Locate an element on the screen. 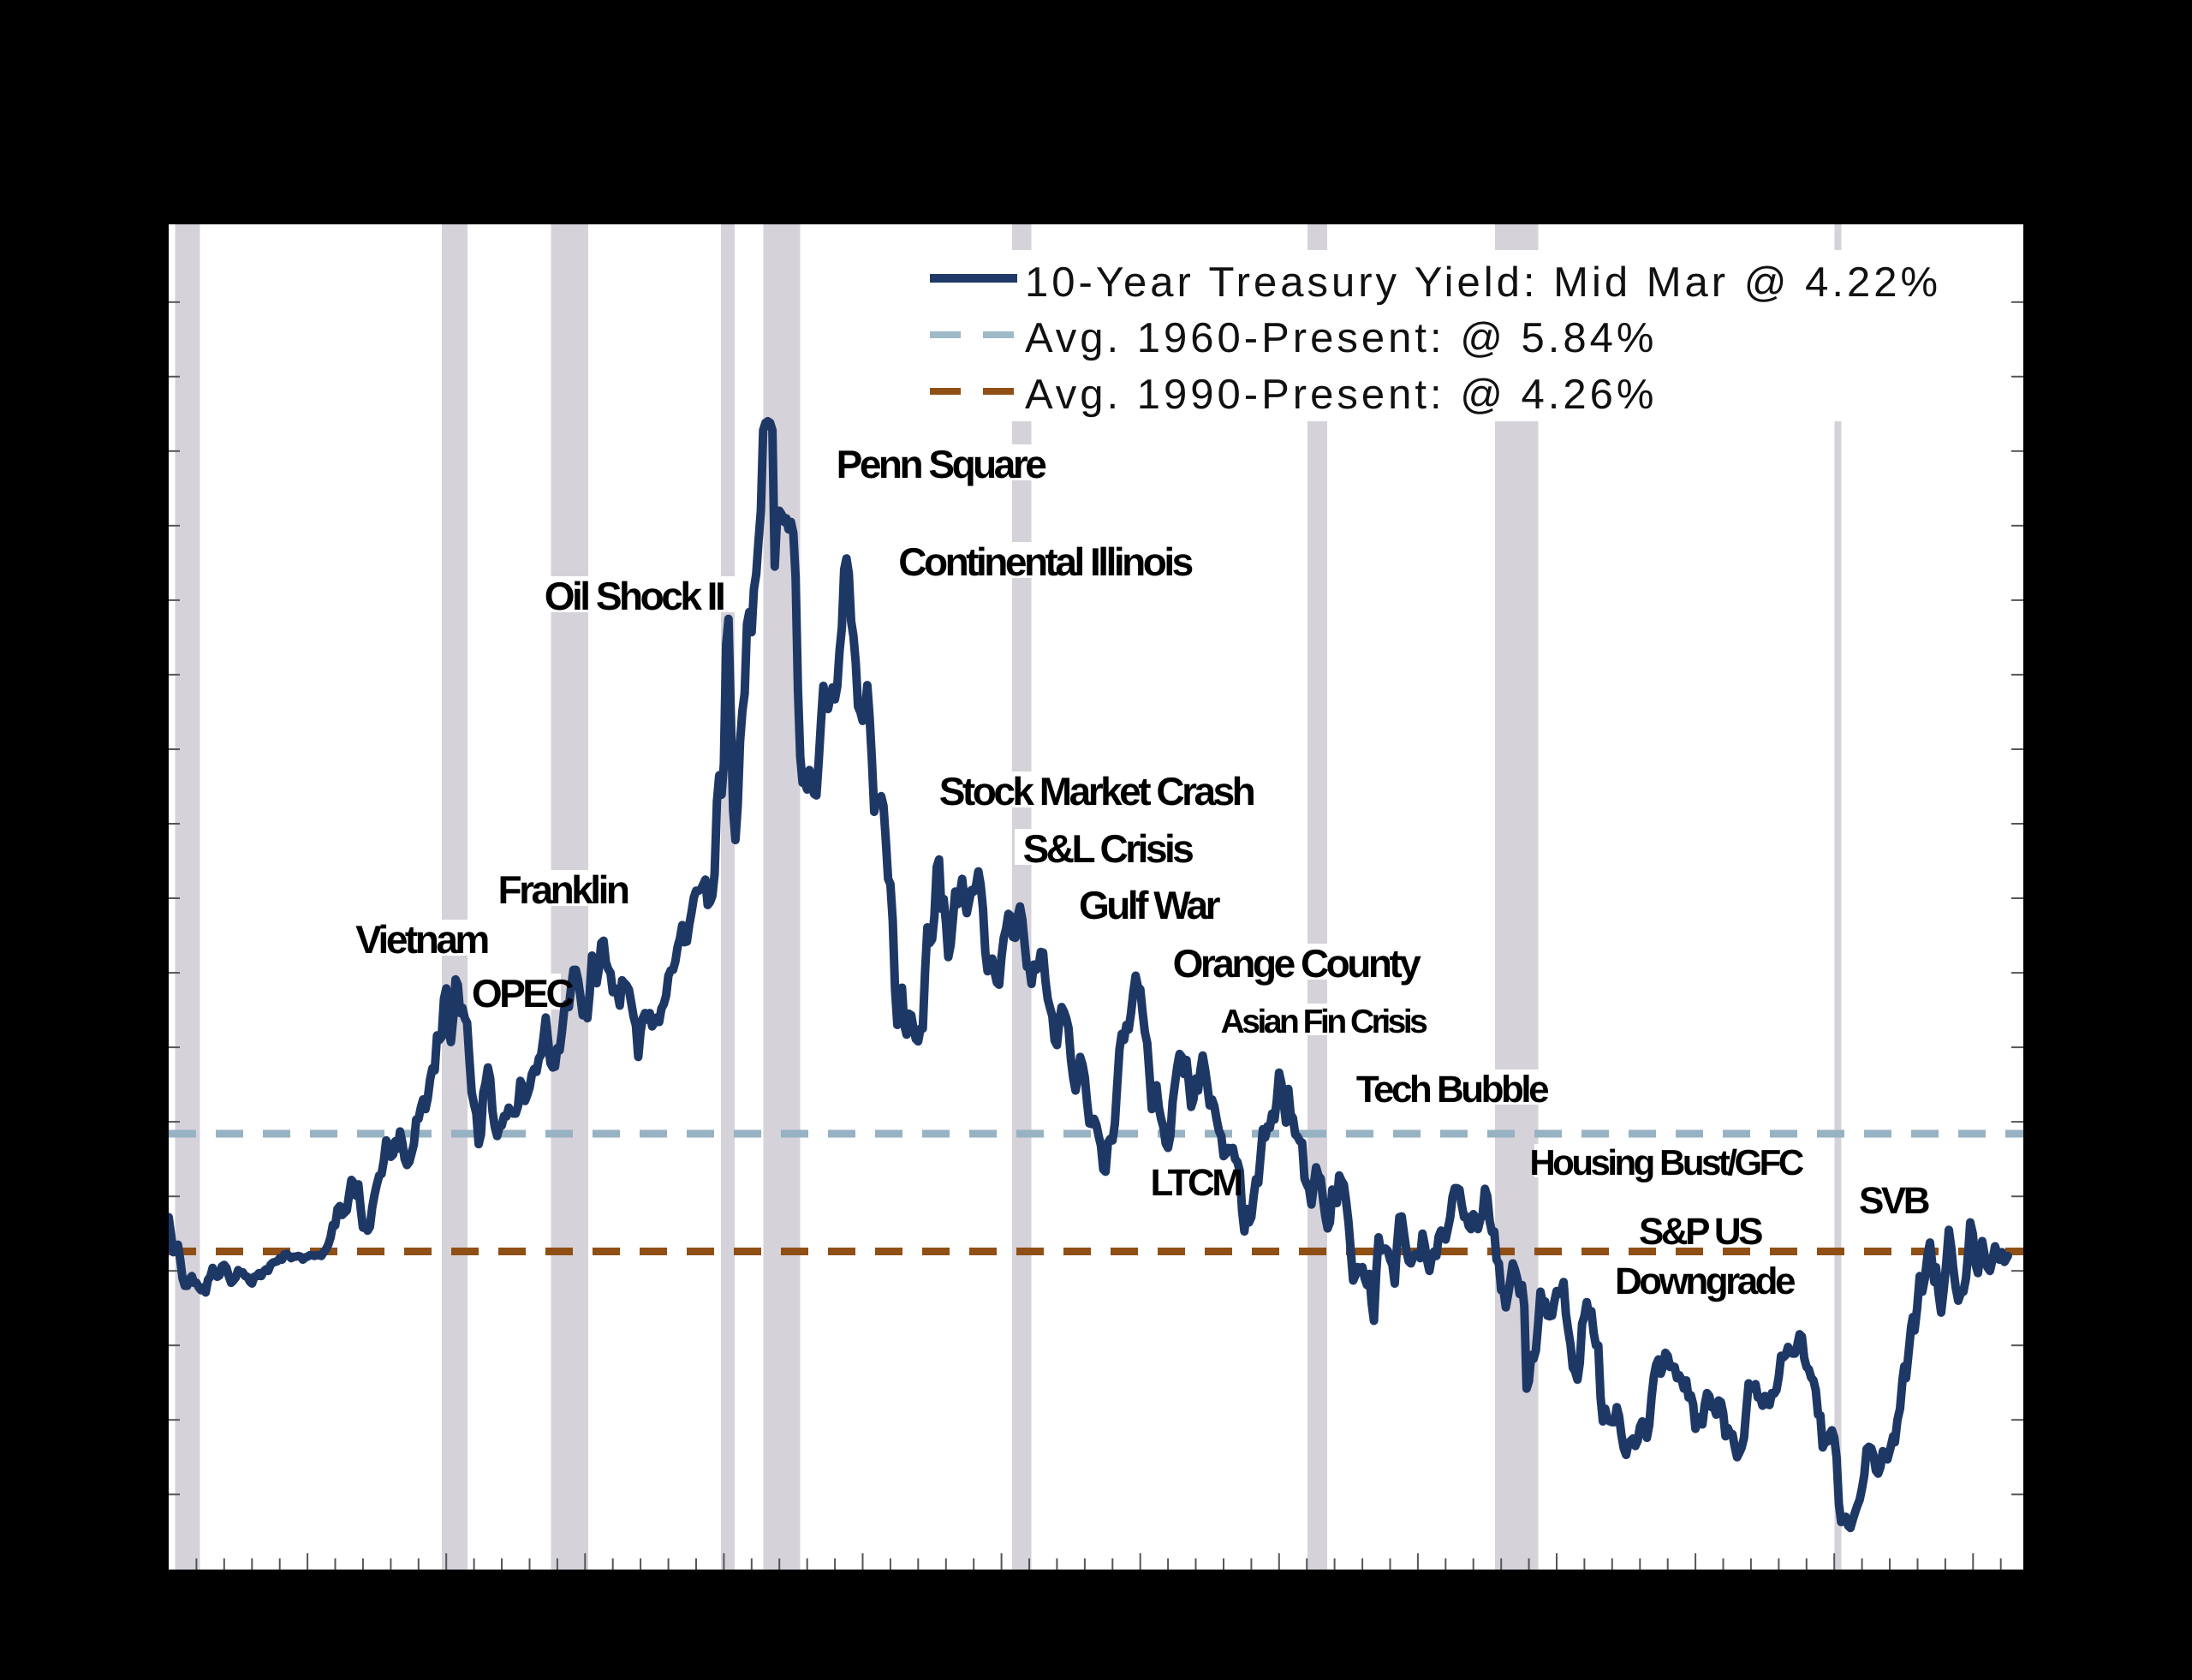 The image size is (2192, 1680). svg-text: Penn Square is located at coordinates (942, 464).